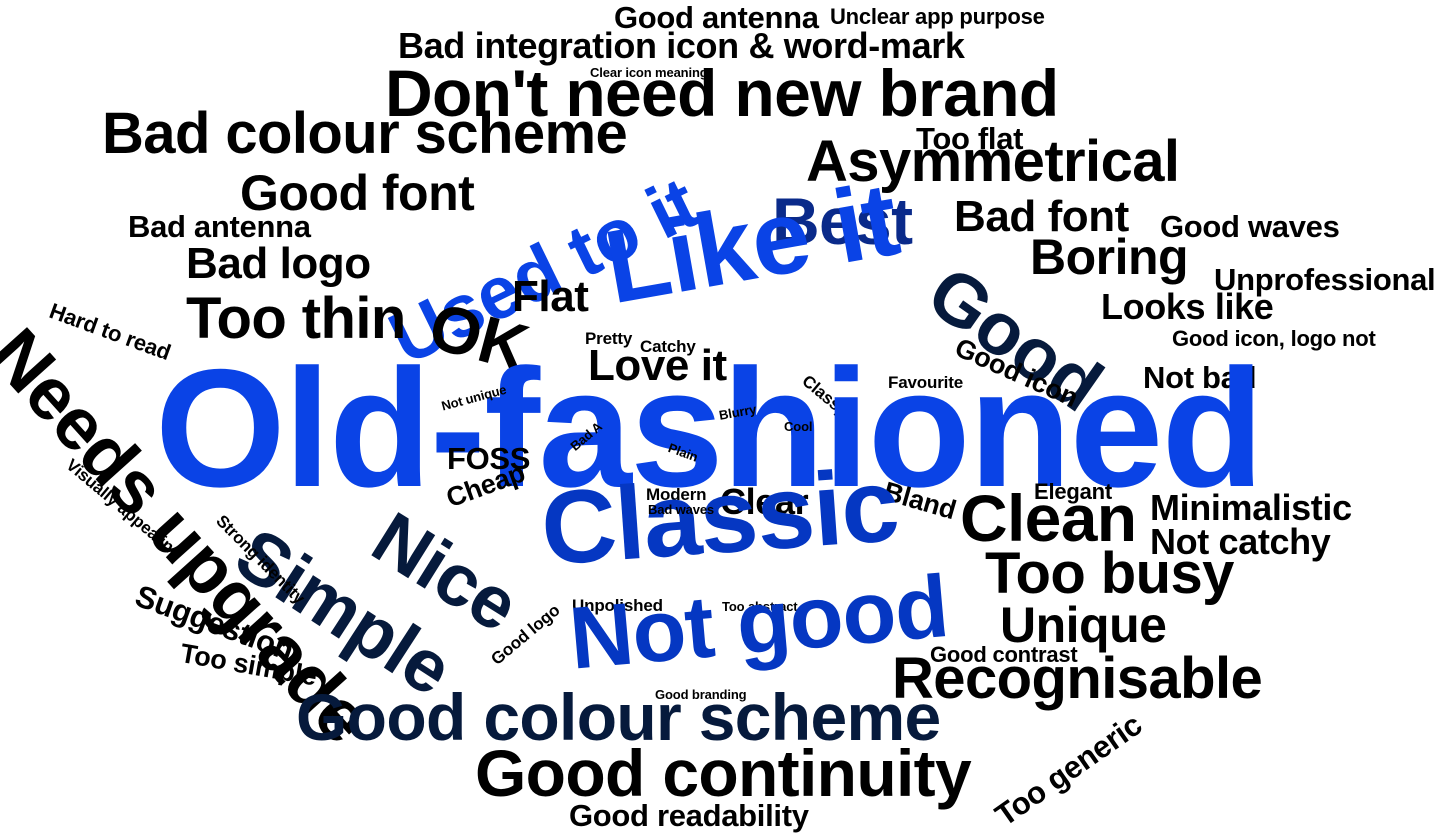 Image resolution: width=1444 pixels, height=840 pixels. What do you see at coordinates (617, 605) in the screenshot?
I see `word-cloud-term: Unpolished` at bounding box center [617, 605].